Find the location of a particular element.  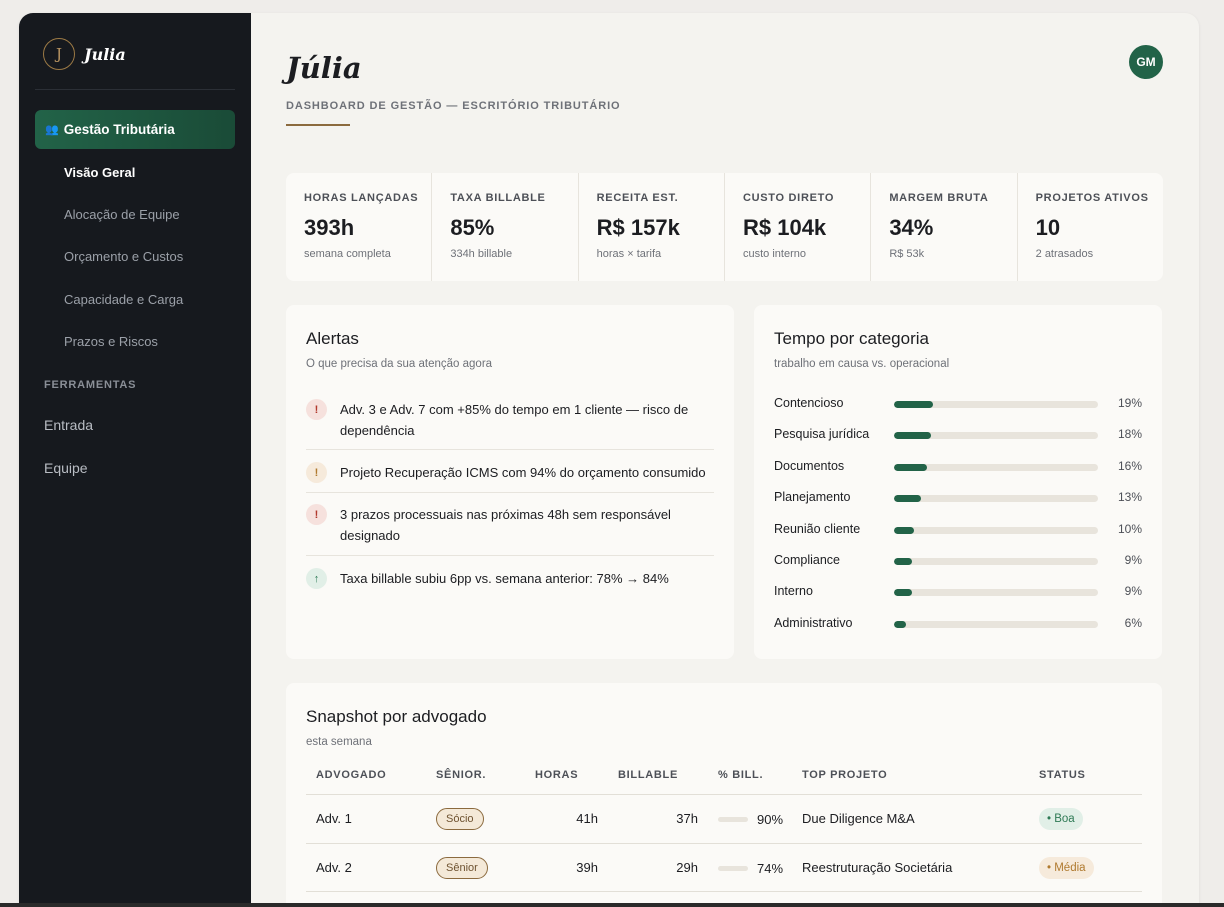

category-row: Compliance 9% is located at coordinates (958, 561).